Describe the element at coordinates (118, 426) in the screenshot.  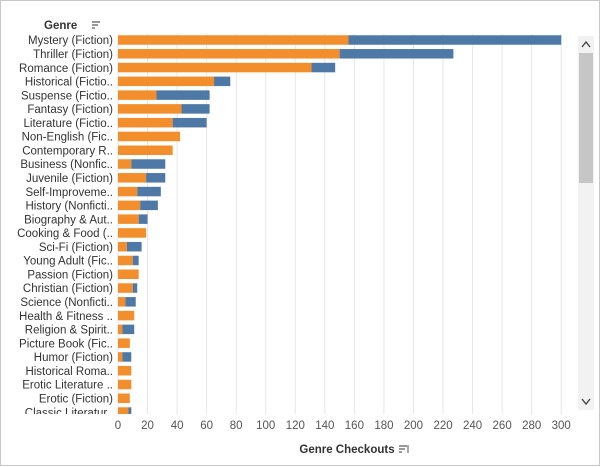
I see `x-tick-label: 0` at that location.